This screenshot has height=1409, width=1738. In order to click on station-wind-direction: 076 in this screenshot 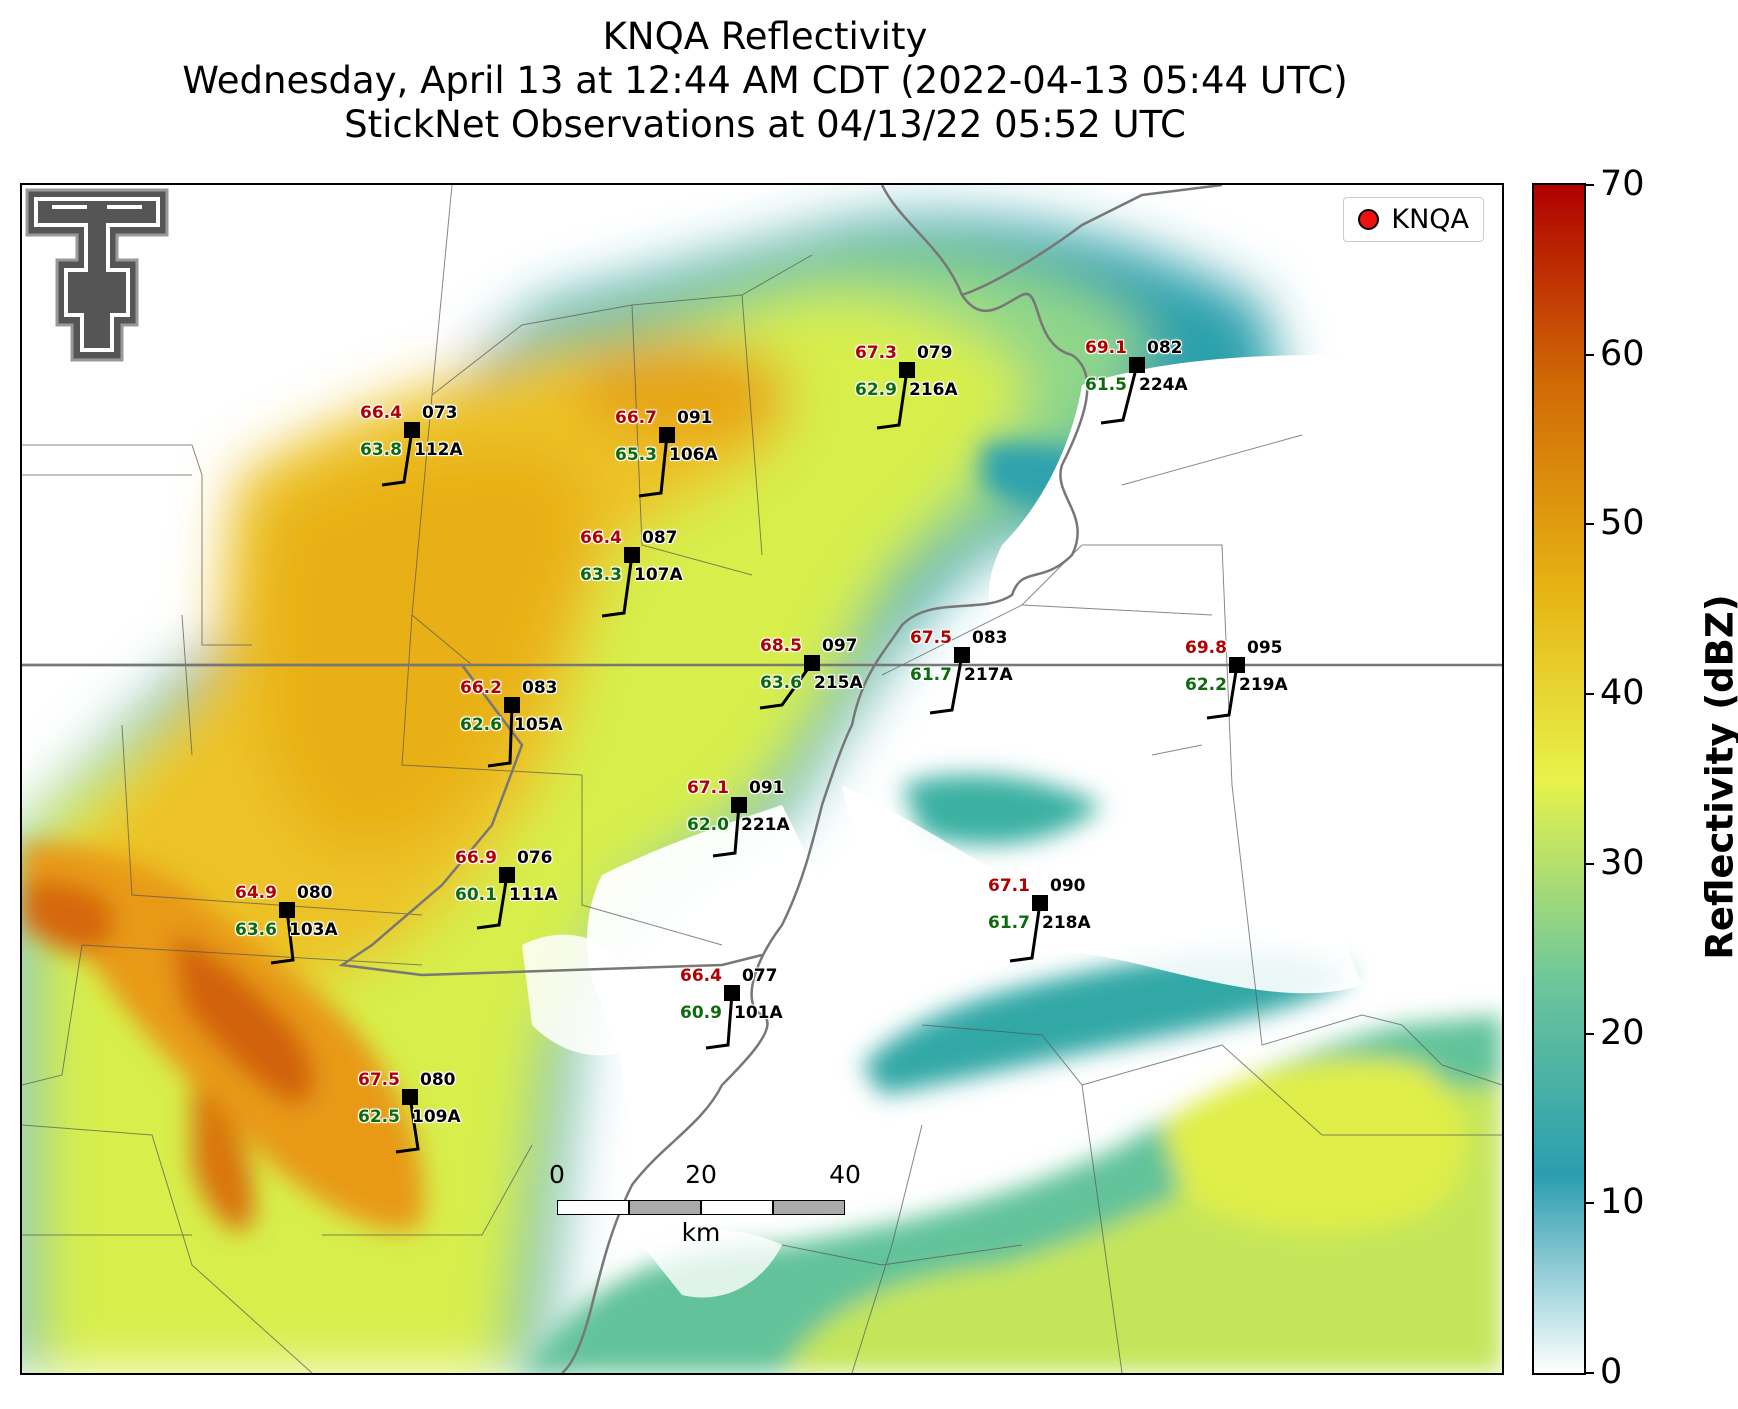, I will do `click(535, 858)`.